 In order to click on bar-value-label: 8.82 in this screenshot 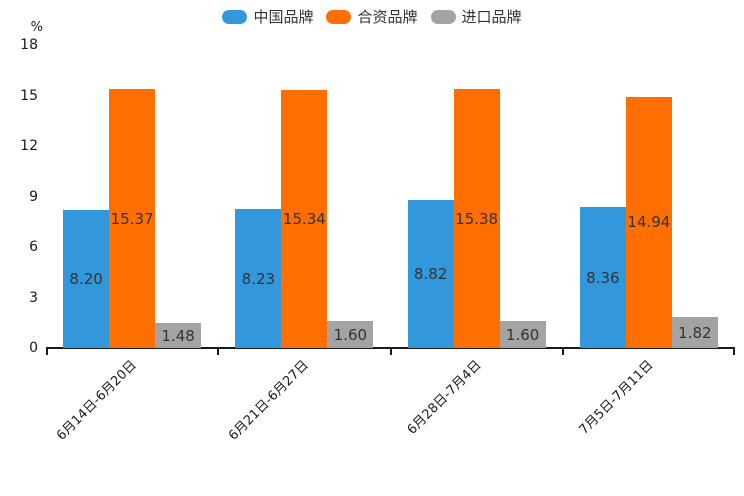, I will do `click(430, 273)`.